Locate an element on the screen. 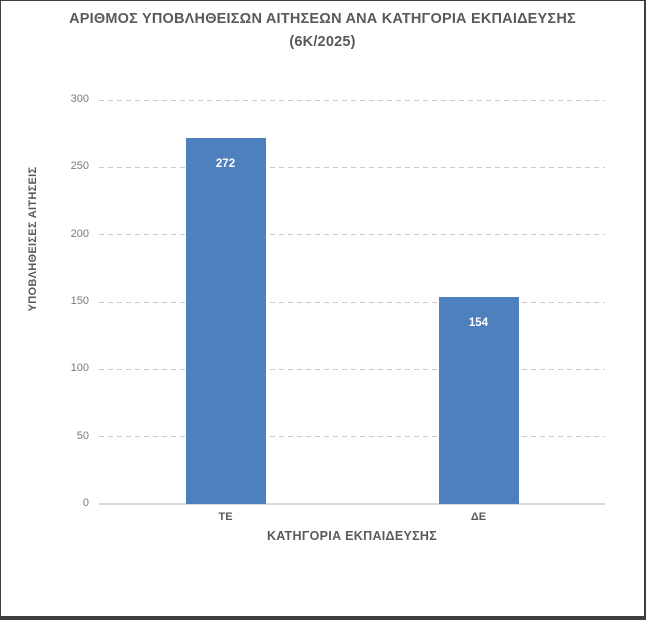 This screenshot has height=620, width=646. bar-ΤΕ: 272 is located at coordinates (225, 320).